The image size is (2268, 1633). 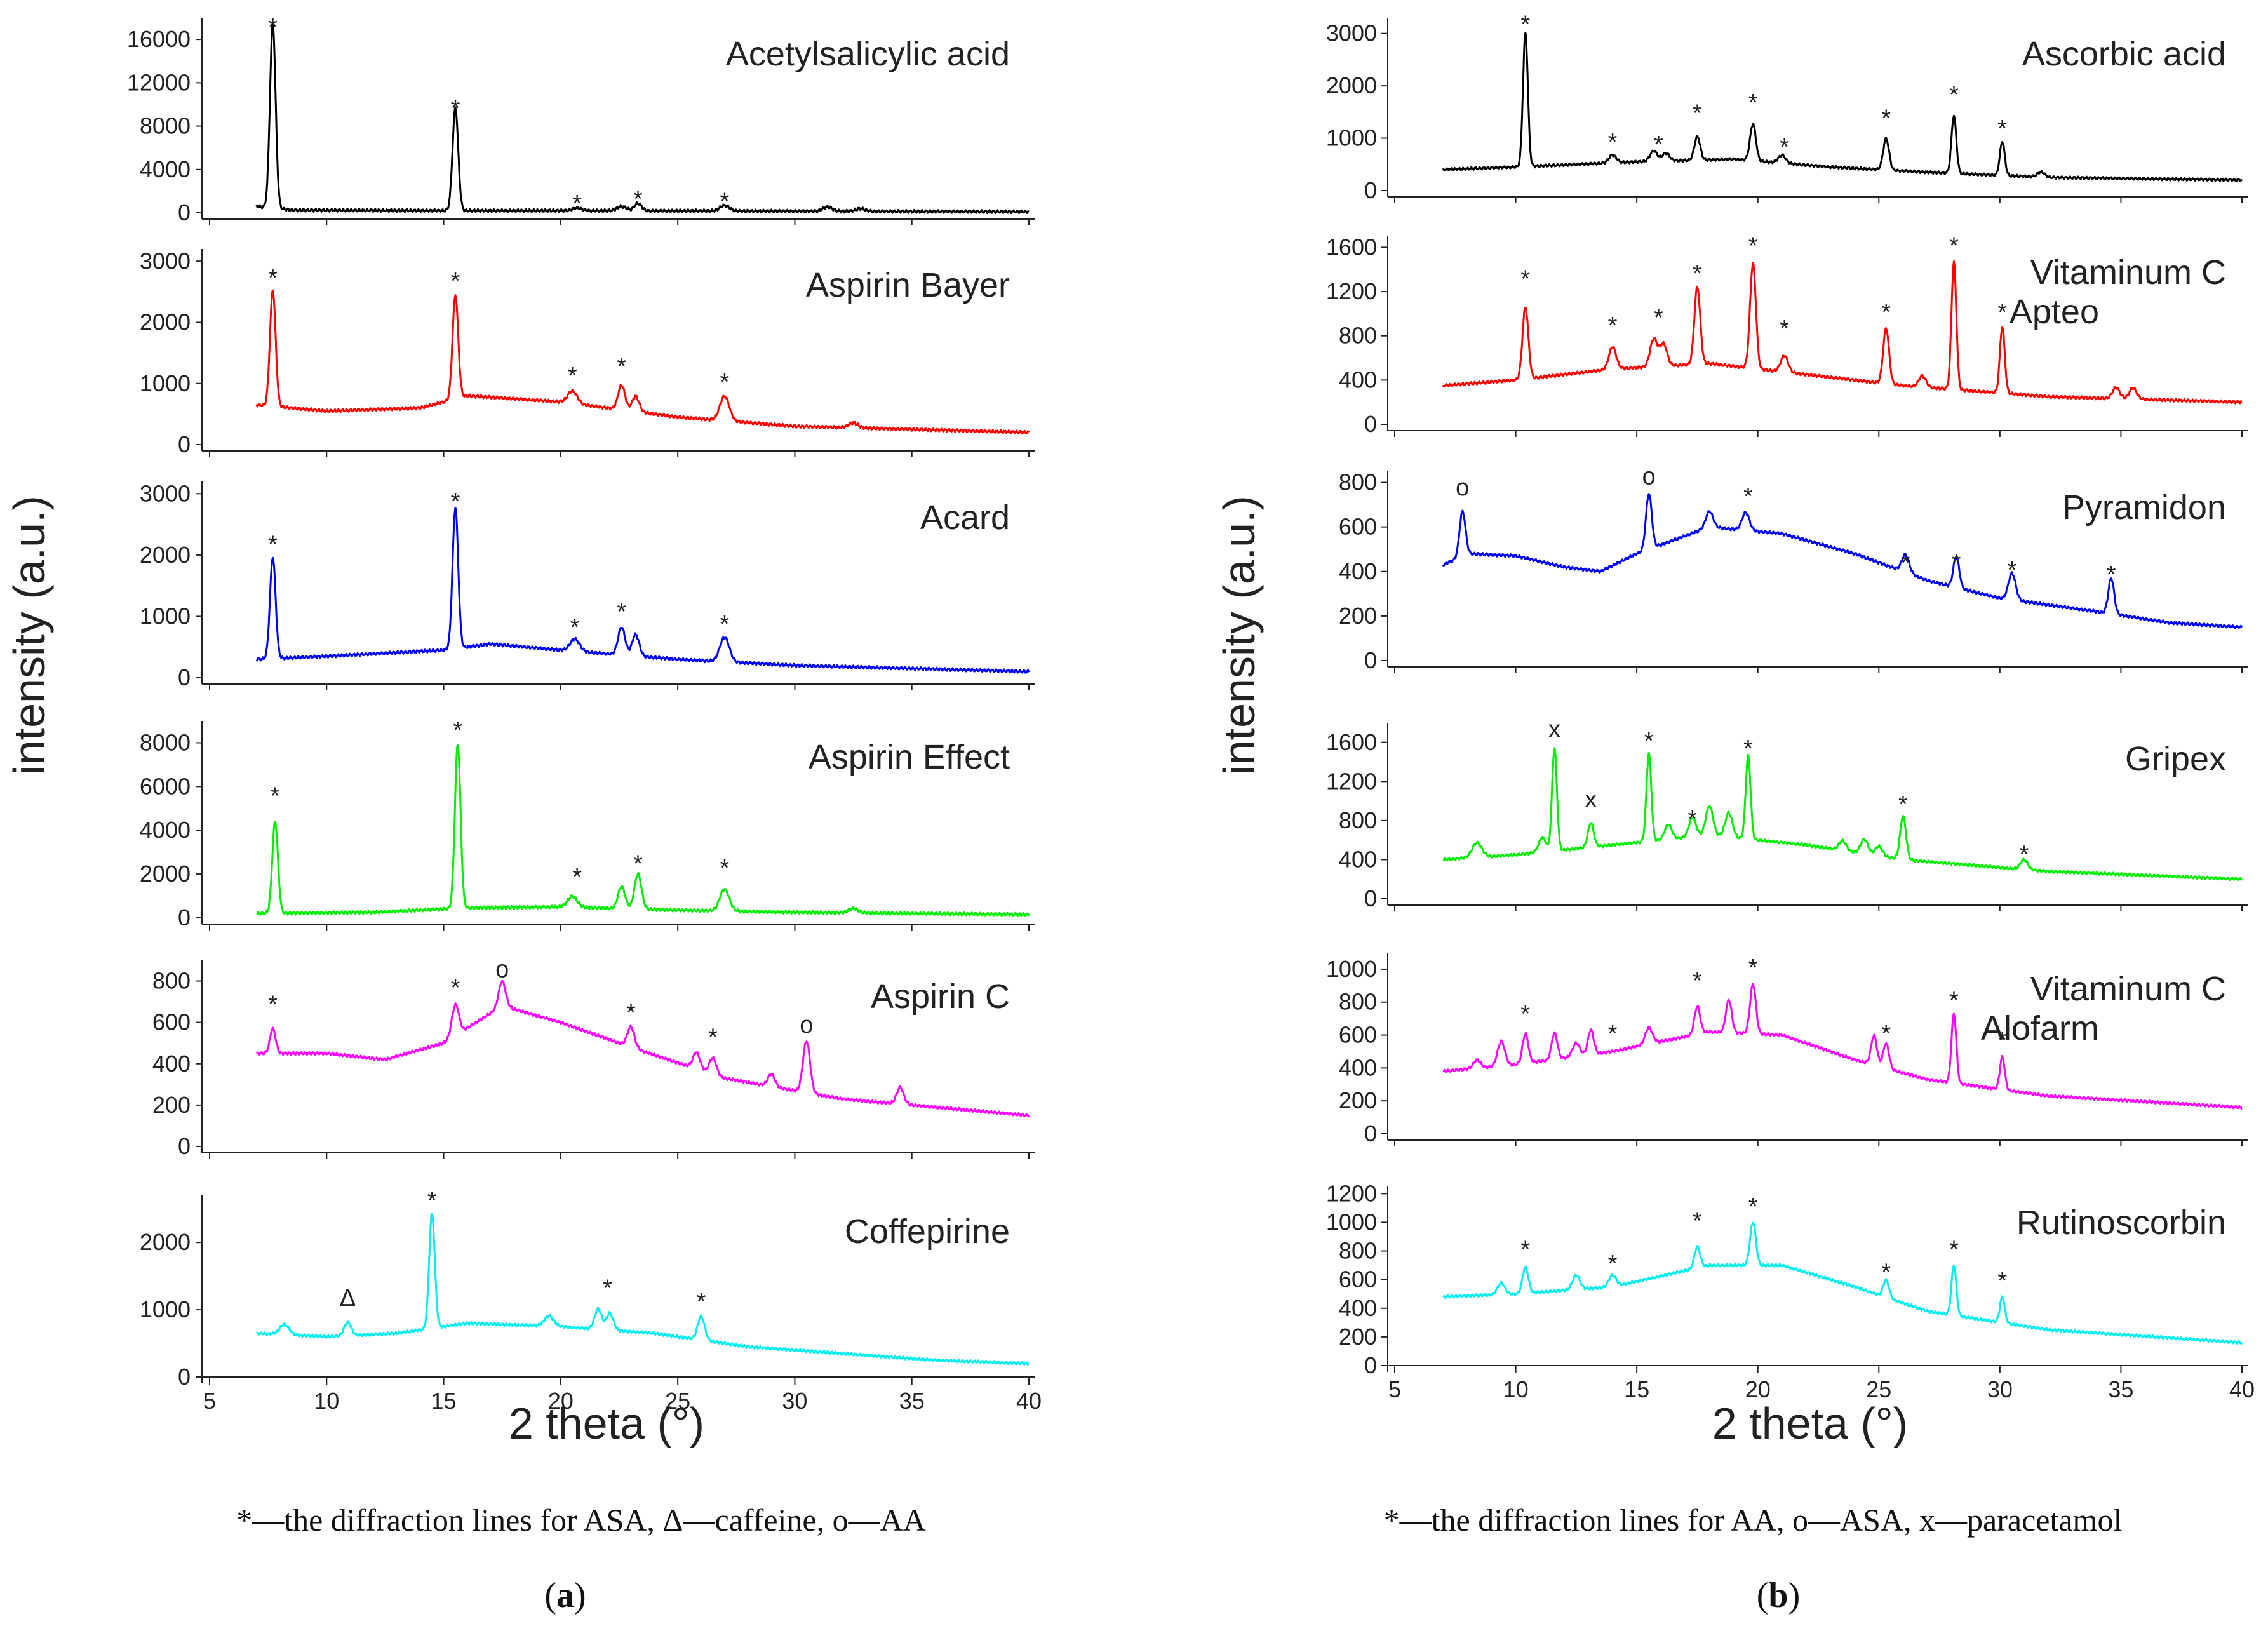 I want to click on series-title: Vitaminum C Apteo, so click(x=2118, y=292).